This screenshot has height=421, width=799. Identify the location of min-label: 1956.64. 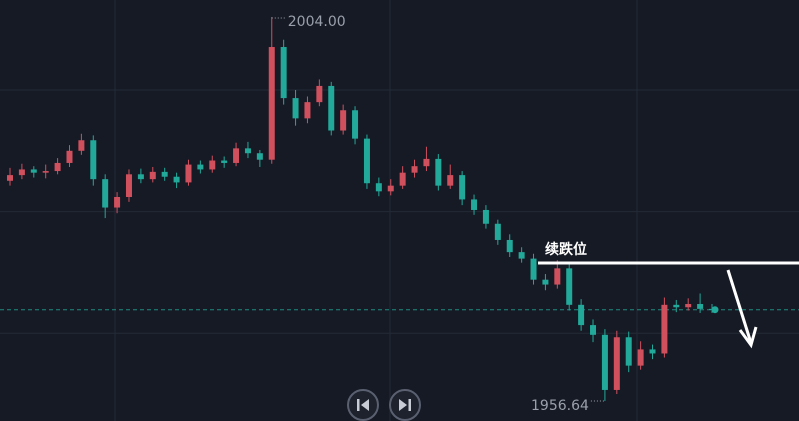
(560, 406).